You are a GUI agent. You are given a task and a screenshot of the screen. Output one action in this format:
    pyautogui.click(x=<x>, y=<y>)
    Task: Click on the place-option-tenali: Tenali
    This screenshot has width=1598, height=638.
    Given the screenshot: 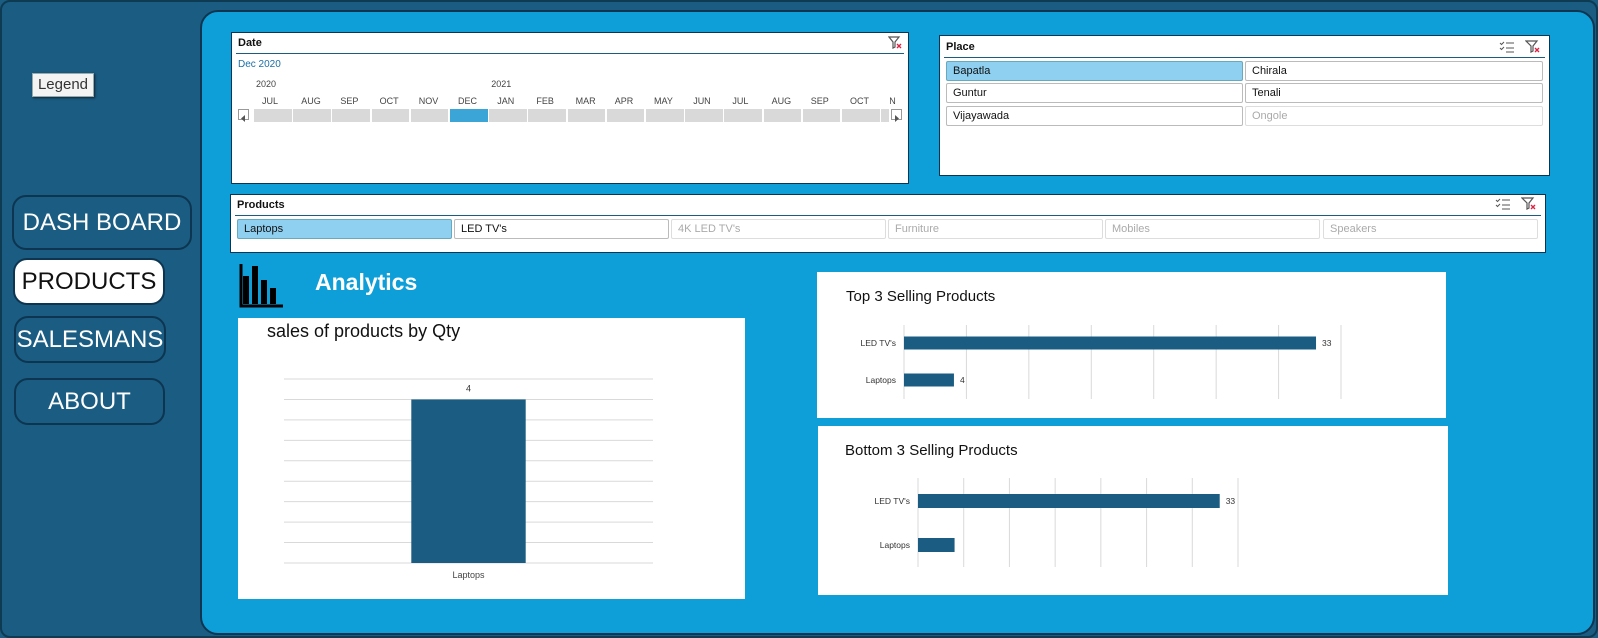 What is the action you would take?
    pyautogui.click(x=1394, y=93)
    